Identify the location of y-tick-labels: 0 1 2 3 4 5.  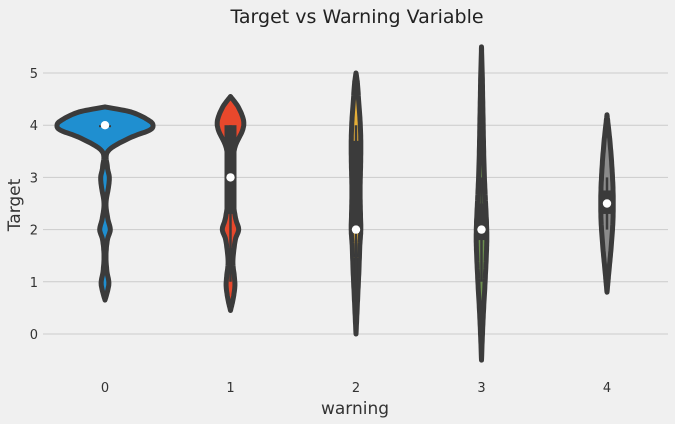
(34, 205).